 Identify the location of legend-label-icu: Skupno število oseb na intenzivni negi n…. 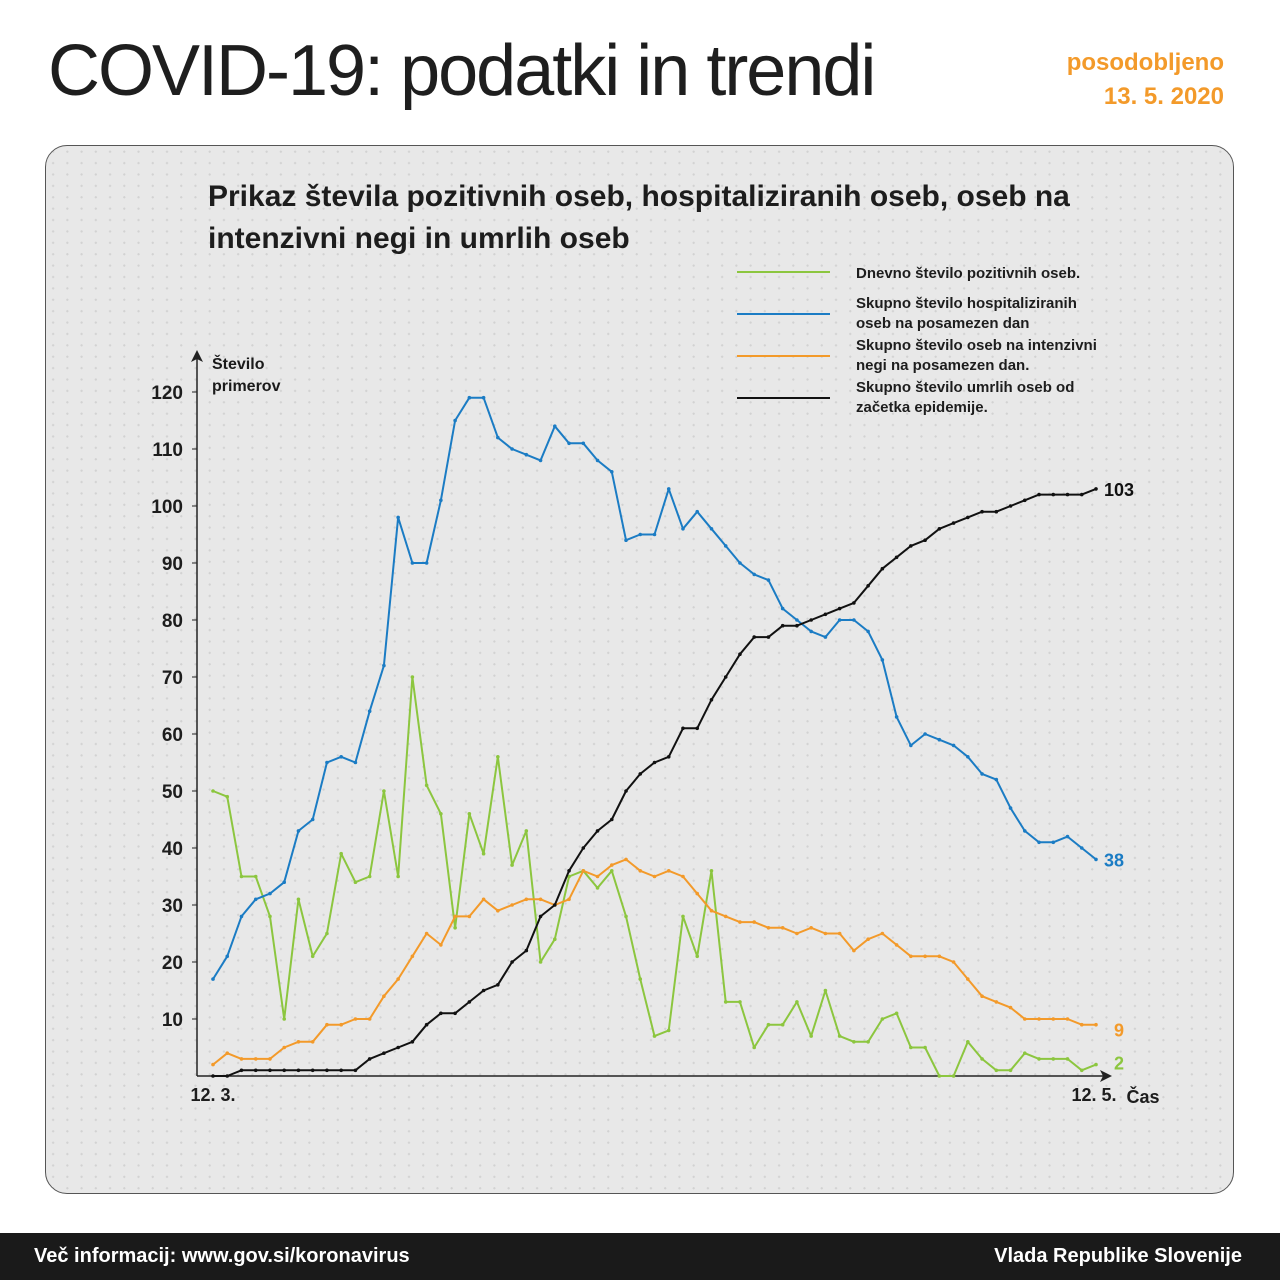
(976, 355).